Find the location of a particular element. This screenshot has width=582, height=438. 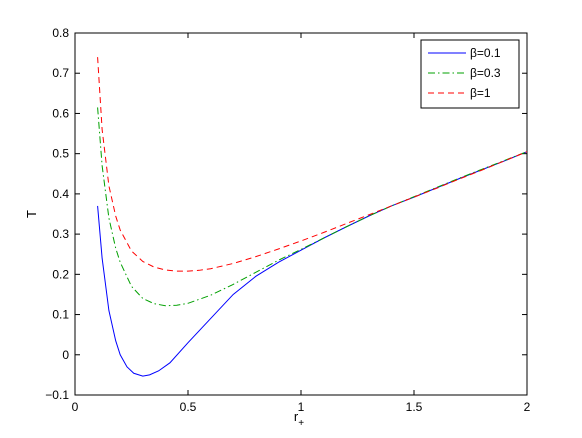

y-tick-label: −0.1 is located at coordinates (57, 395).